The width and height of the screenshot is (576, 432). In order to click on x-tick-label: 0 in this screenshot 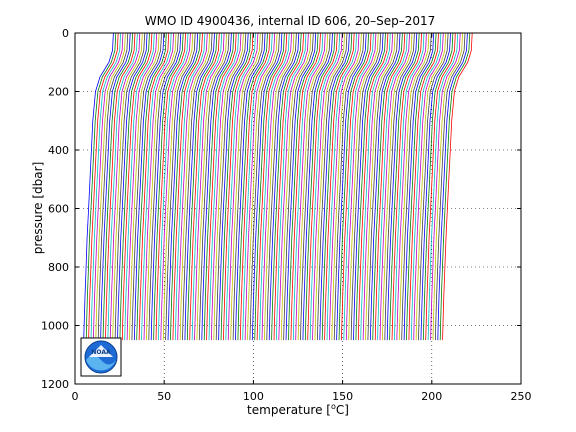, I will do `click(75, 396)`.